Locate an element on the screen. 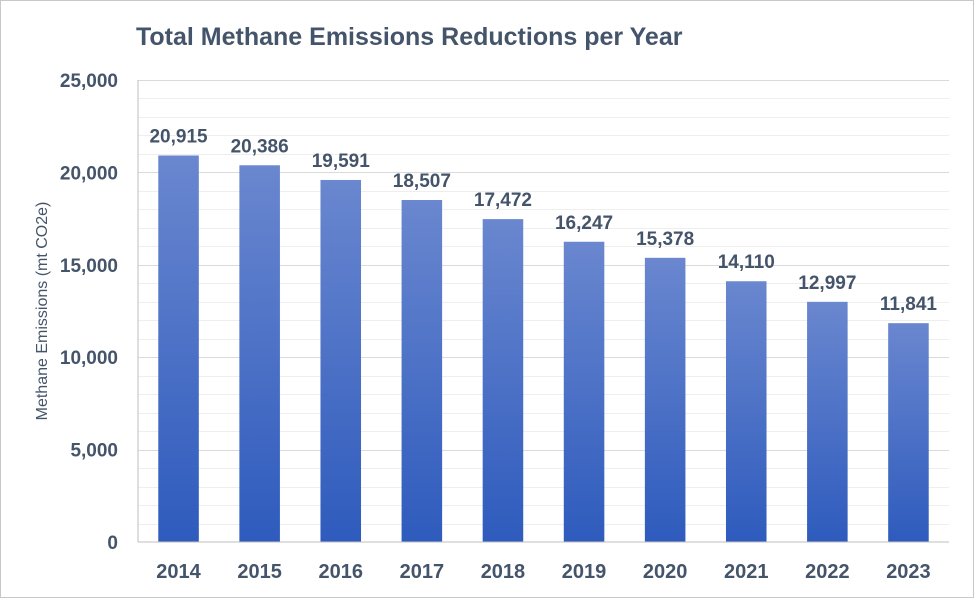 This screenshot has height=598, width=974. data-label: 20,386 is located at coordinates (260, 146).